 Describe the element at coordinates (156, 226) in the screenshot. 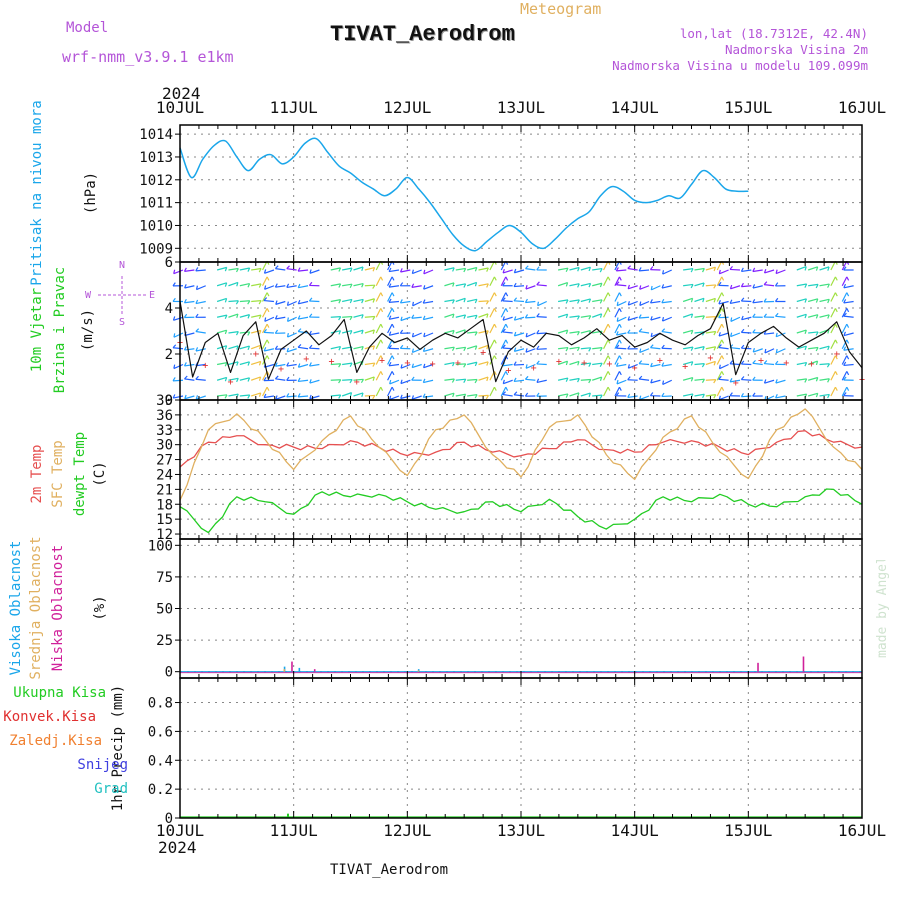

I see `y-tick-label: 1010` at that location.